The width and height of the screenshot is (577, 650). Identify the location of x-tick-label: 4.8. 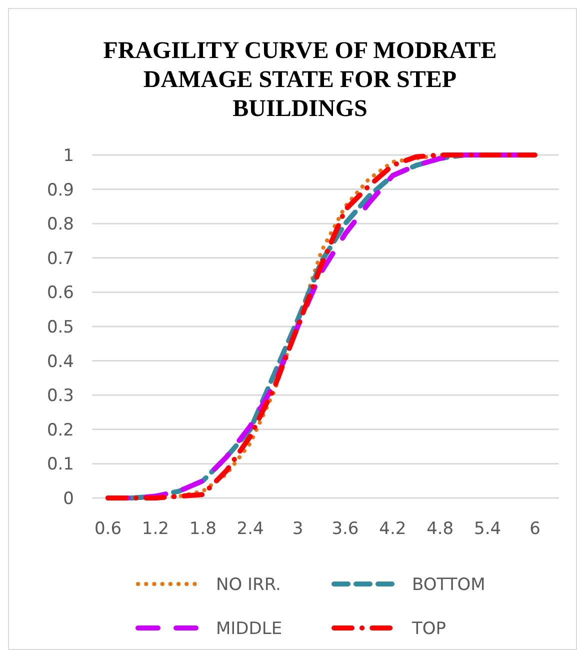
(440, 529).